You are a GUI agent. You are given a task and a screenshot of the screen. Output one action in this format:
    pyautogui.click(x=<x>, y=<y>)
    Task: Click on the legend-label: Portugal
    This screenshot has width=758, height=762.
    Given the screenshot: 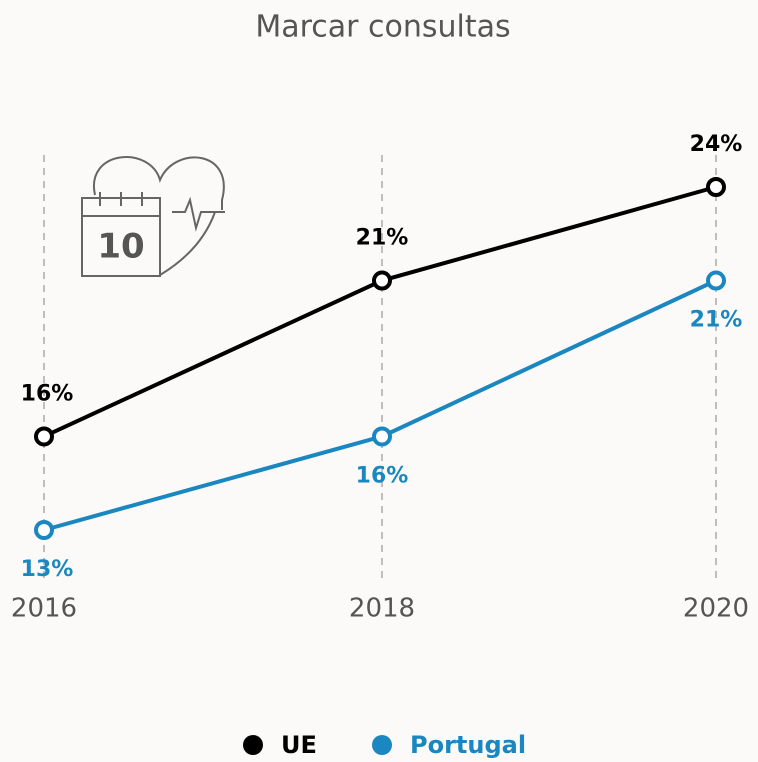 What is the action you would take?
    pyautogui.click(x=468, y=745)
    